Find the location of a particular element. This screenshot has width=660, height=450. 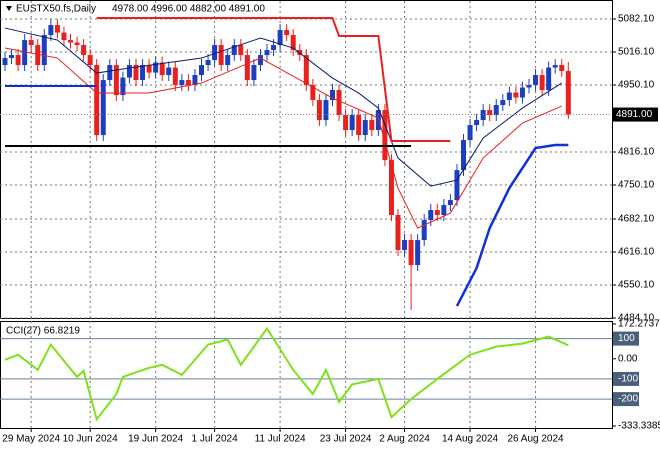

y-tick-label: 172.2737 is located at coordinates (639, 324).